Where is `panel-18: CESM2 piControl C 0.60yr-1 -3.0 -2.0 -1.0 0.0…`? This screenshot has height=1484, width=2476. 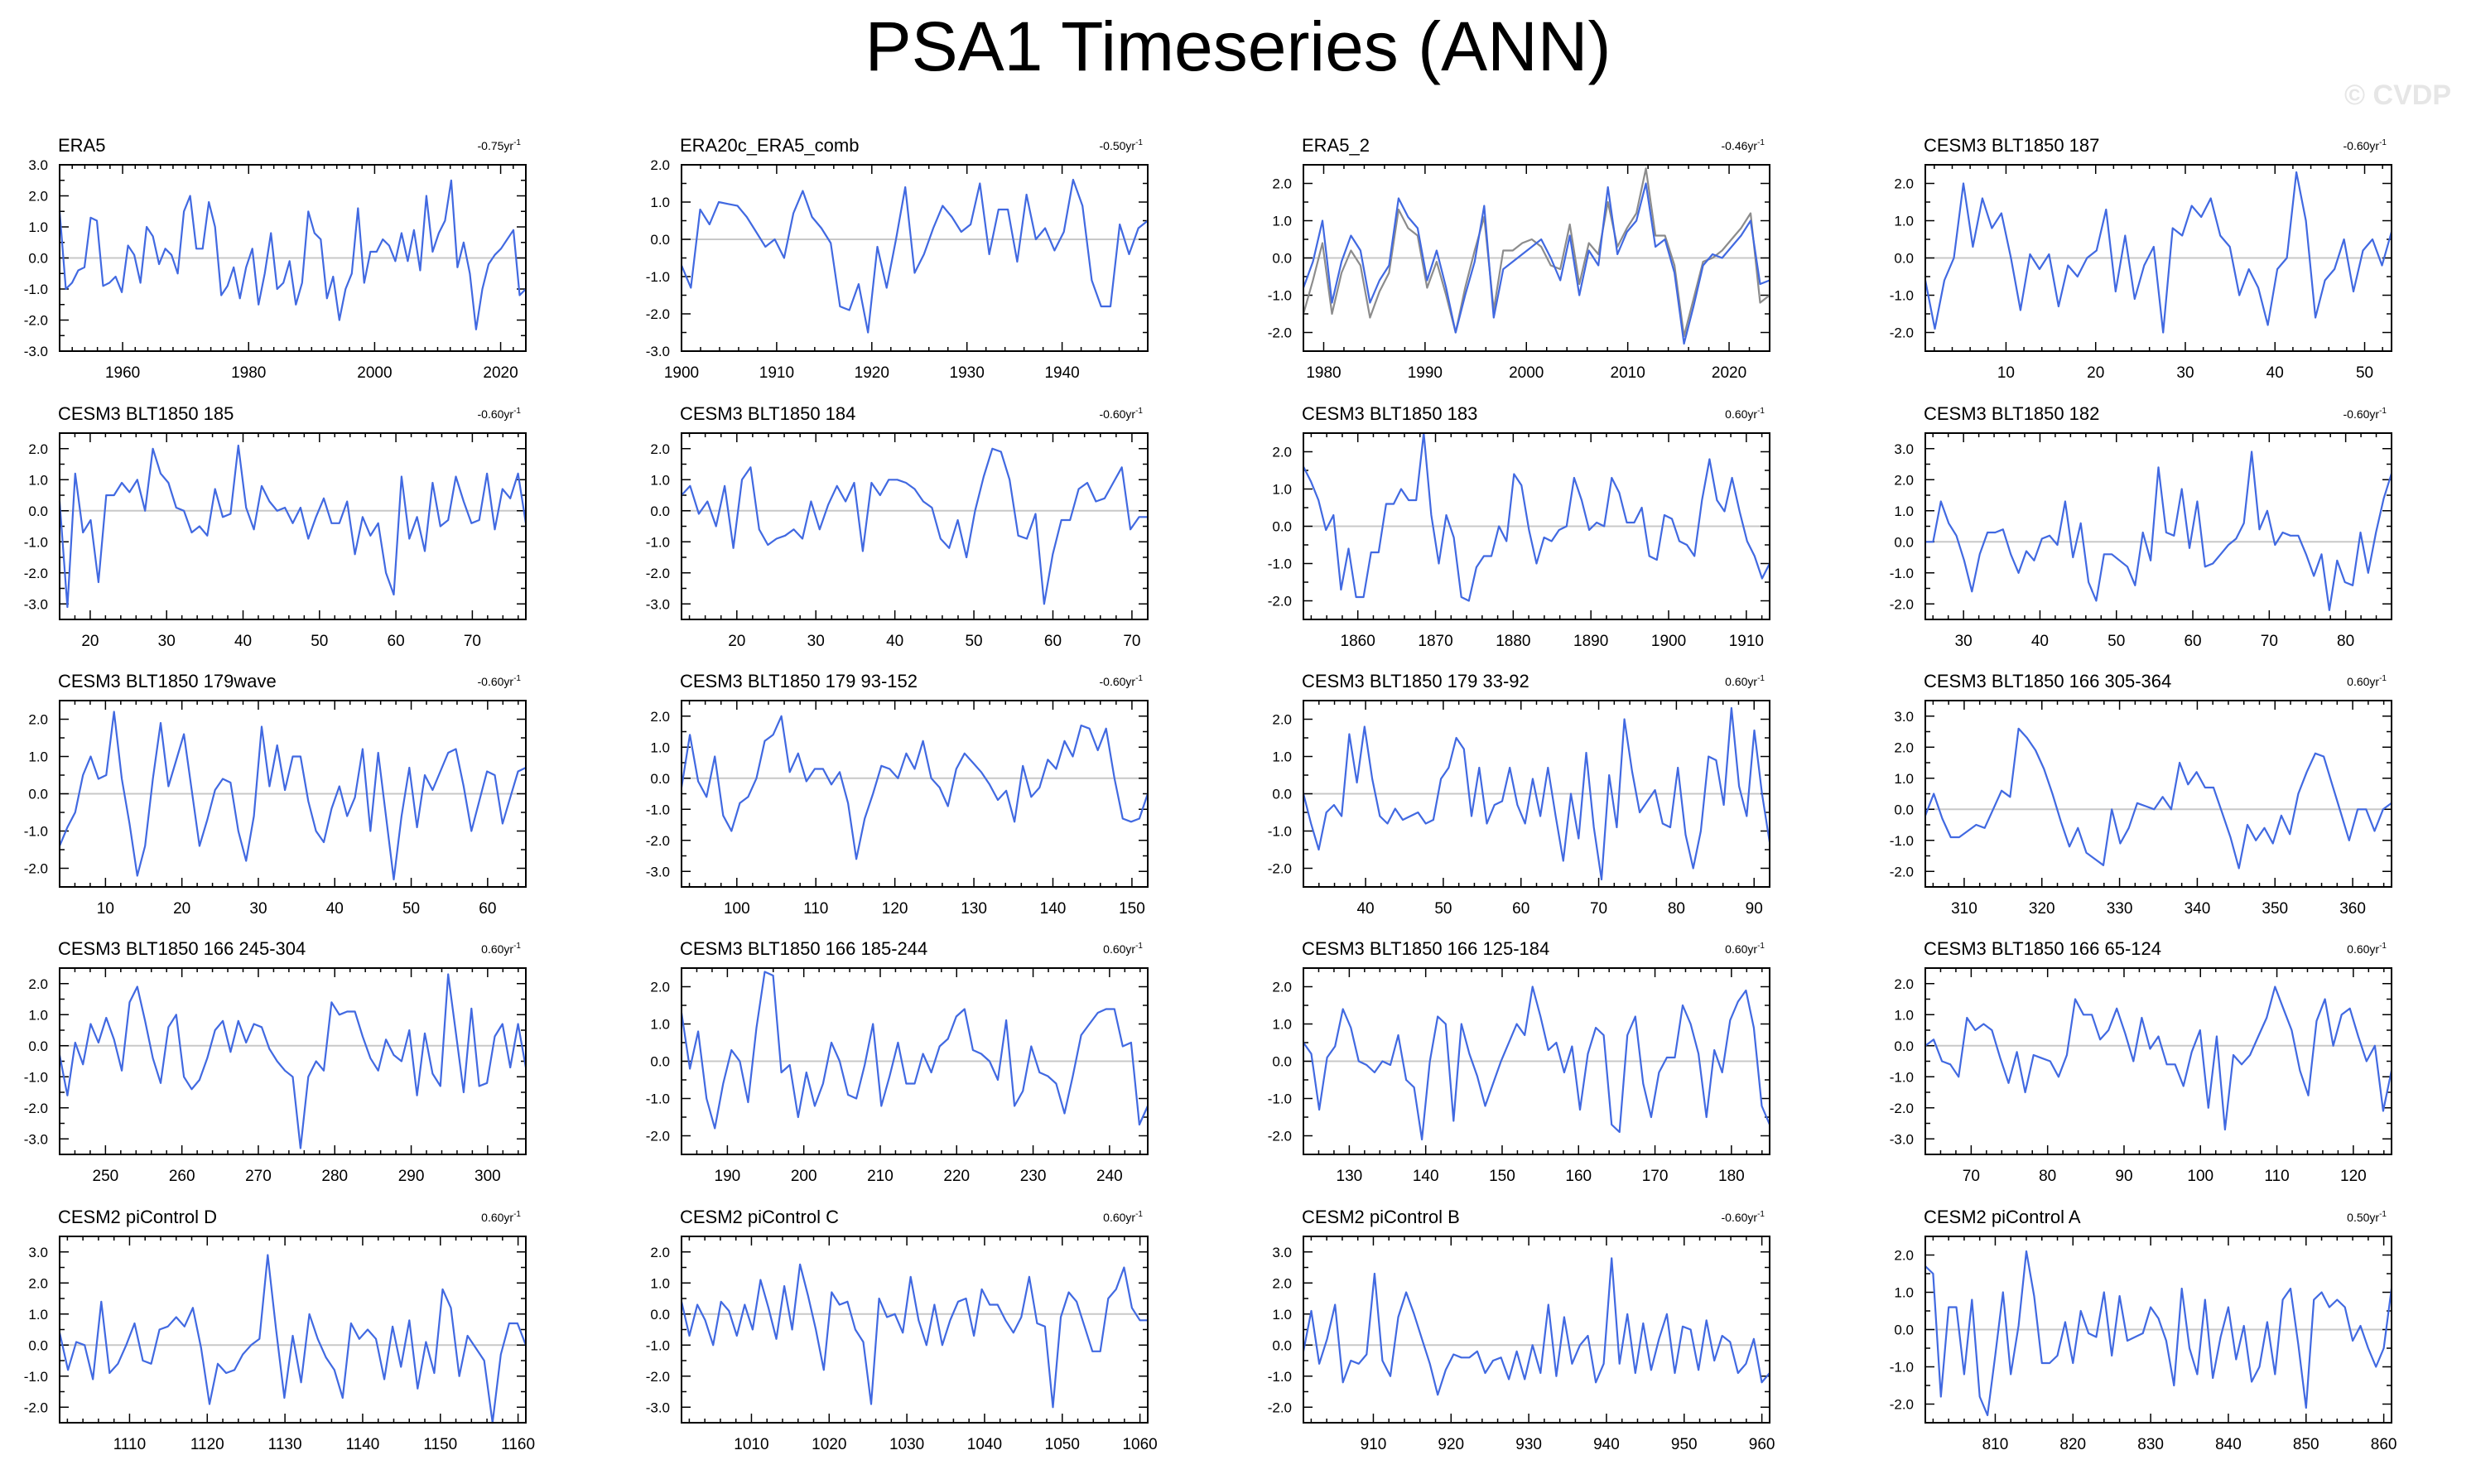
panel-18: CESM2 piControl C 0.60yr-1 -3.0 -2.0 -1.0 0.0… is located at coordinates (902, 1330).